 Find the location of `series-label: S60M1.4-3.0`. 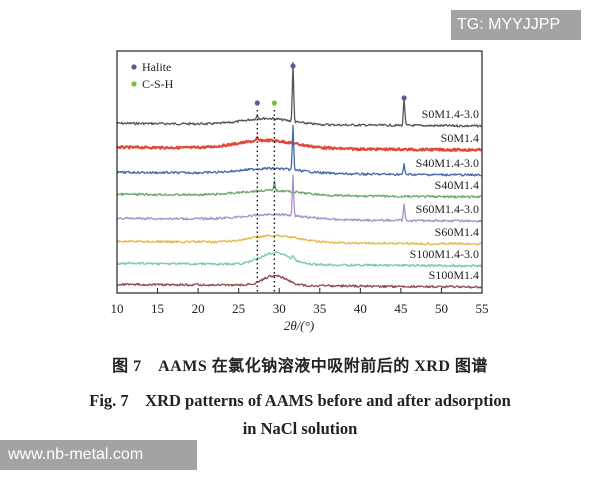

series-label: S60M1.4-3.0 is located at coordinates (447, 209).